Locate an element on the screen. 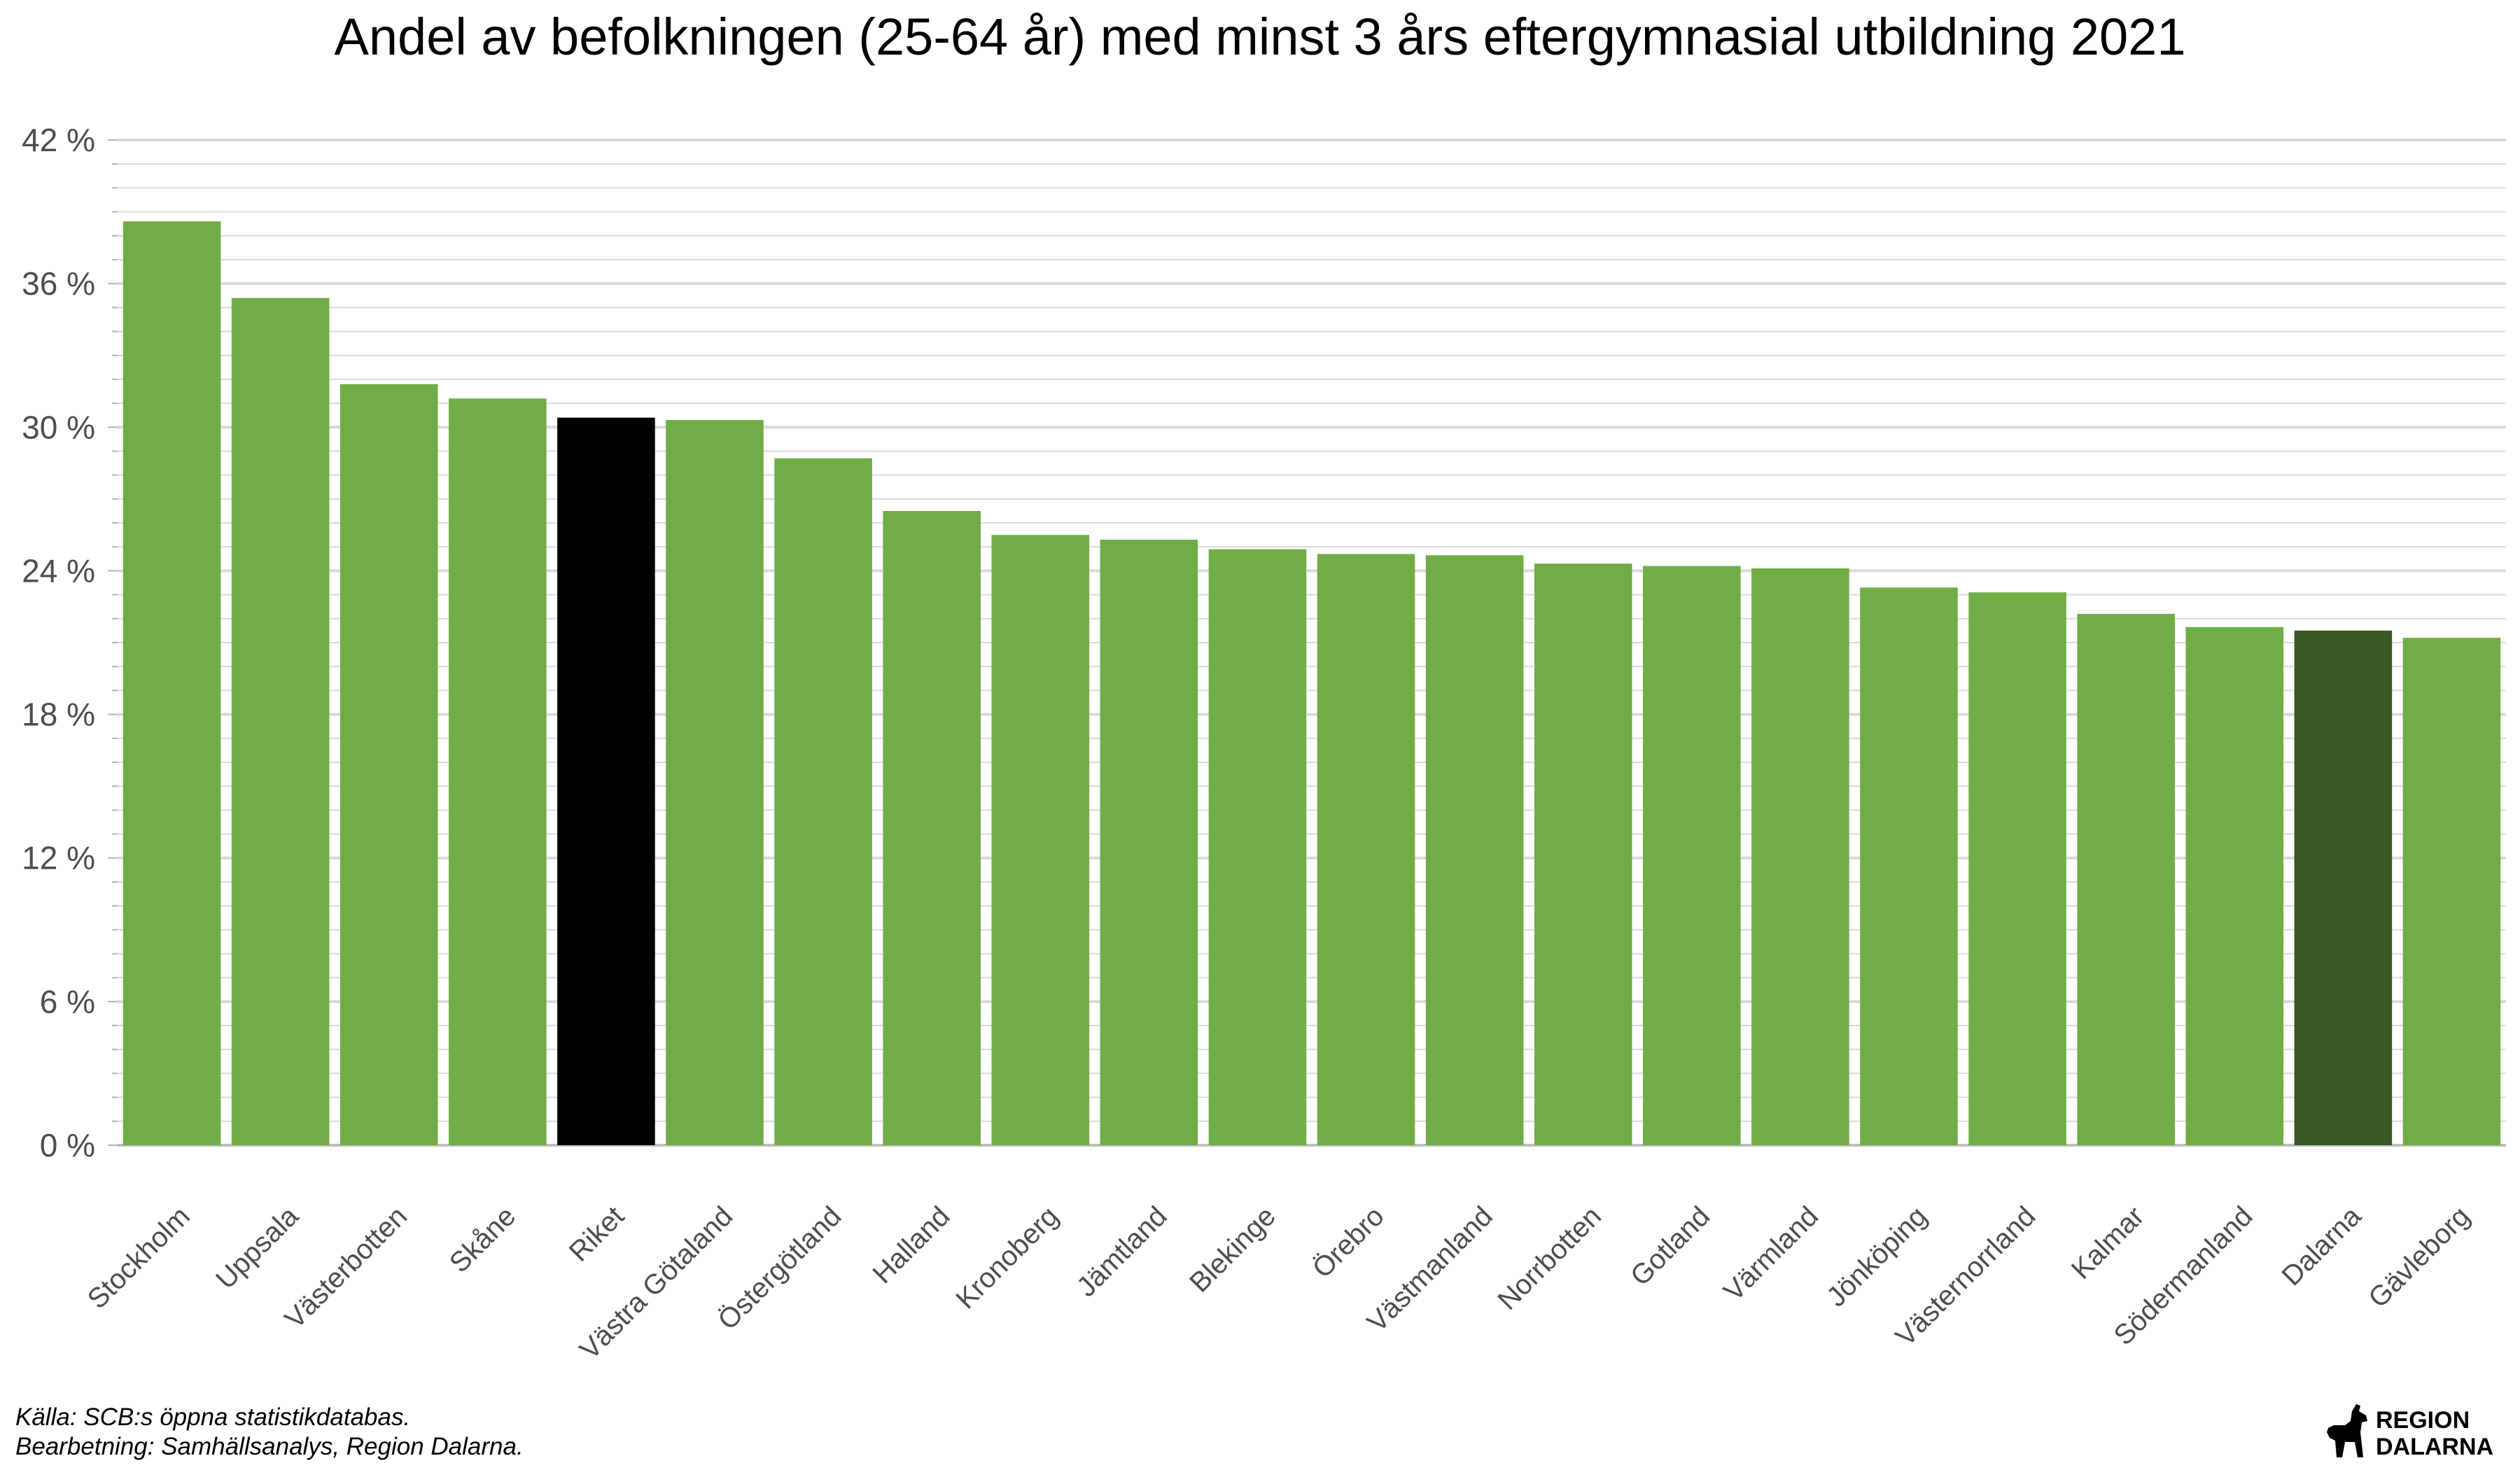  bar-västra-götaland is located at coordinates (715, 782).